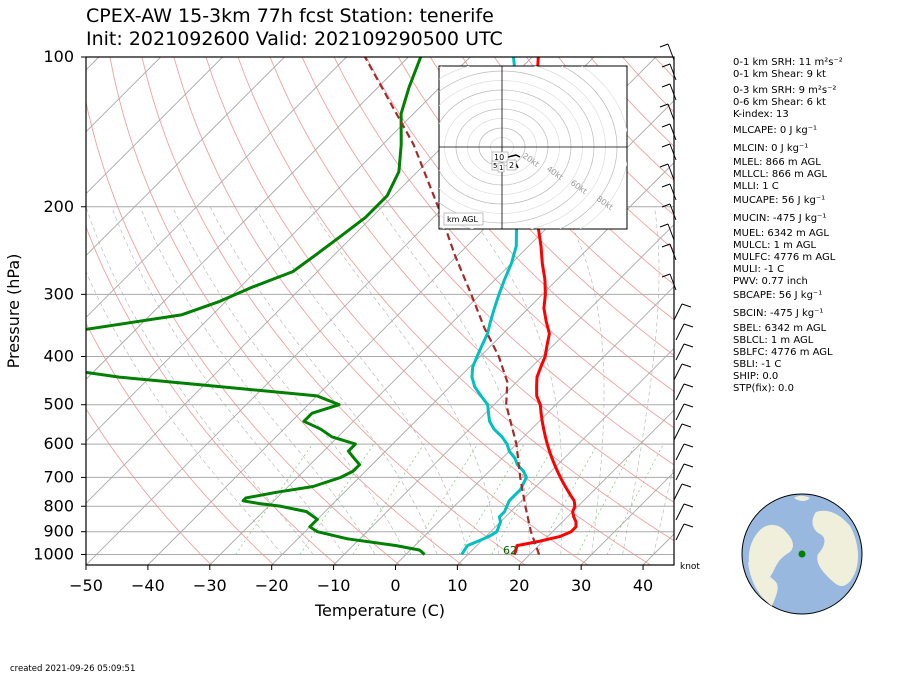  Describe the element at coordinates (676, 292) in the screenshot. I see `wind-barbs` at that location.